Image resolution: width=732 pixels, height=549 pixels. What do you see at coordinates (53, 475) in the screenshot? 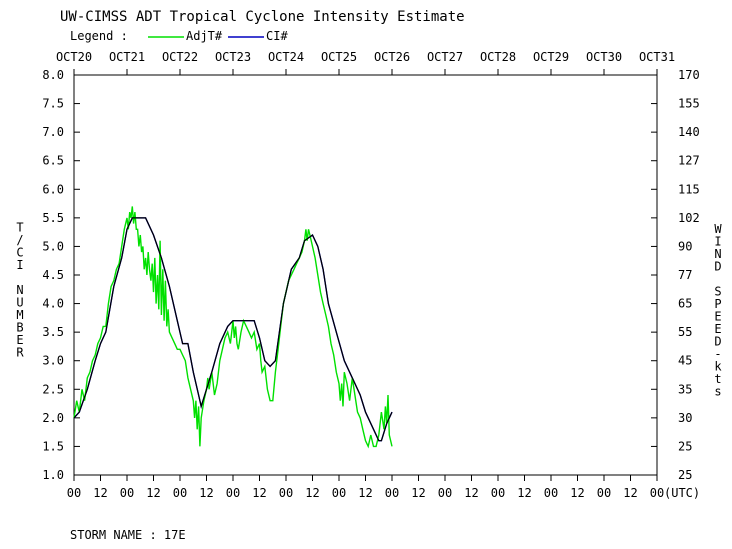
I see `y-tick-label: 1.0` at bounding box center [53, 475].